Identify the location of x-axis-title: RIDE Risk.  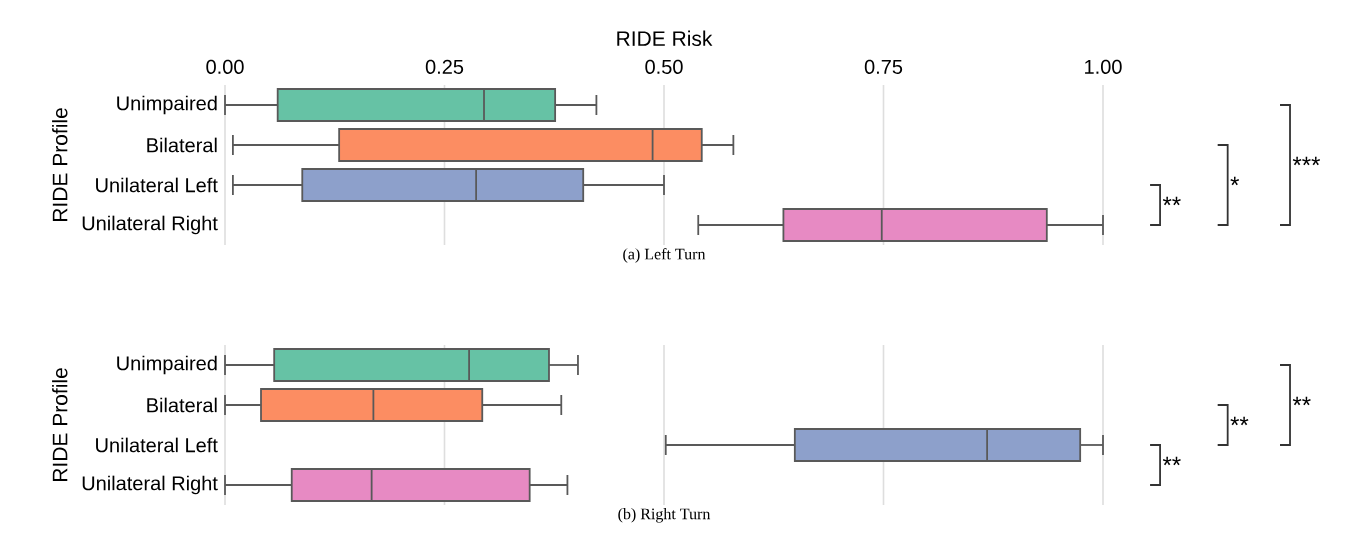
(665, 38).